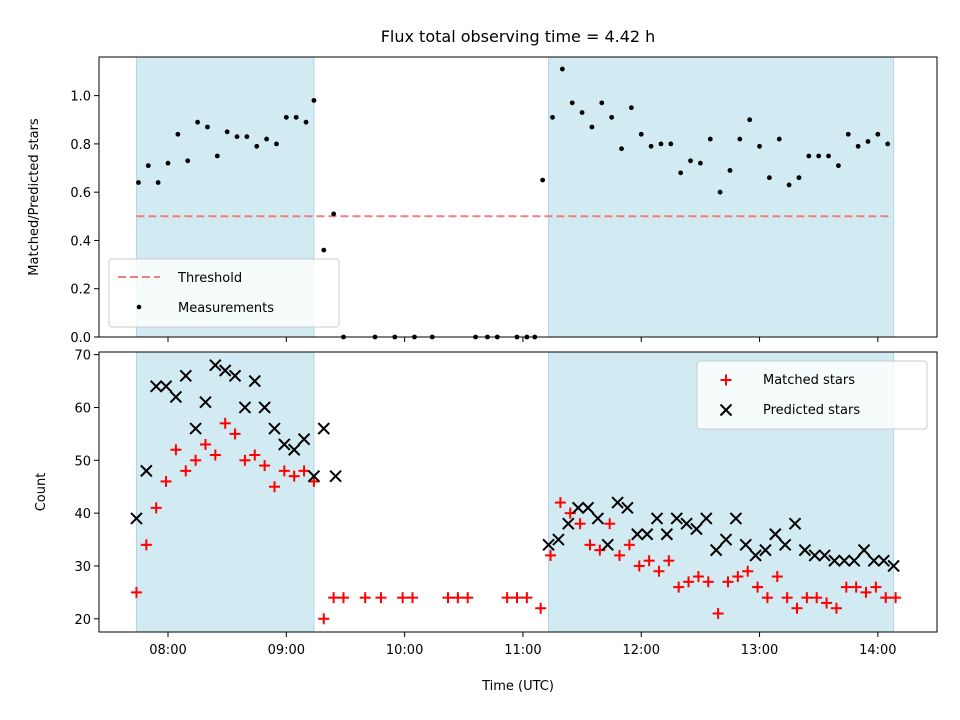 The image size is (960, 720). What do you see at coordinates (34, 197) in the screenshot?
I see `top-y-axis-label: Matched/Predicted stars` at bounding box center [34, 197].